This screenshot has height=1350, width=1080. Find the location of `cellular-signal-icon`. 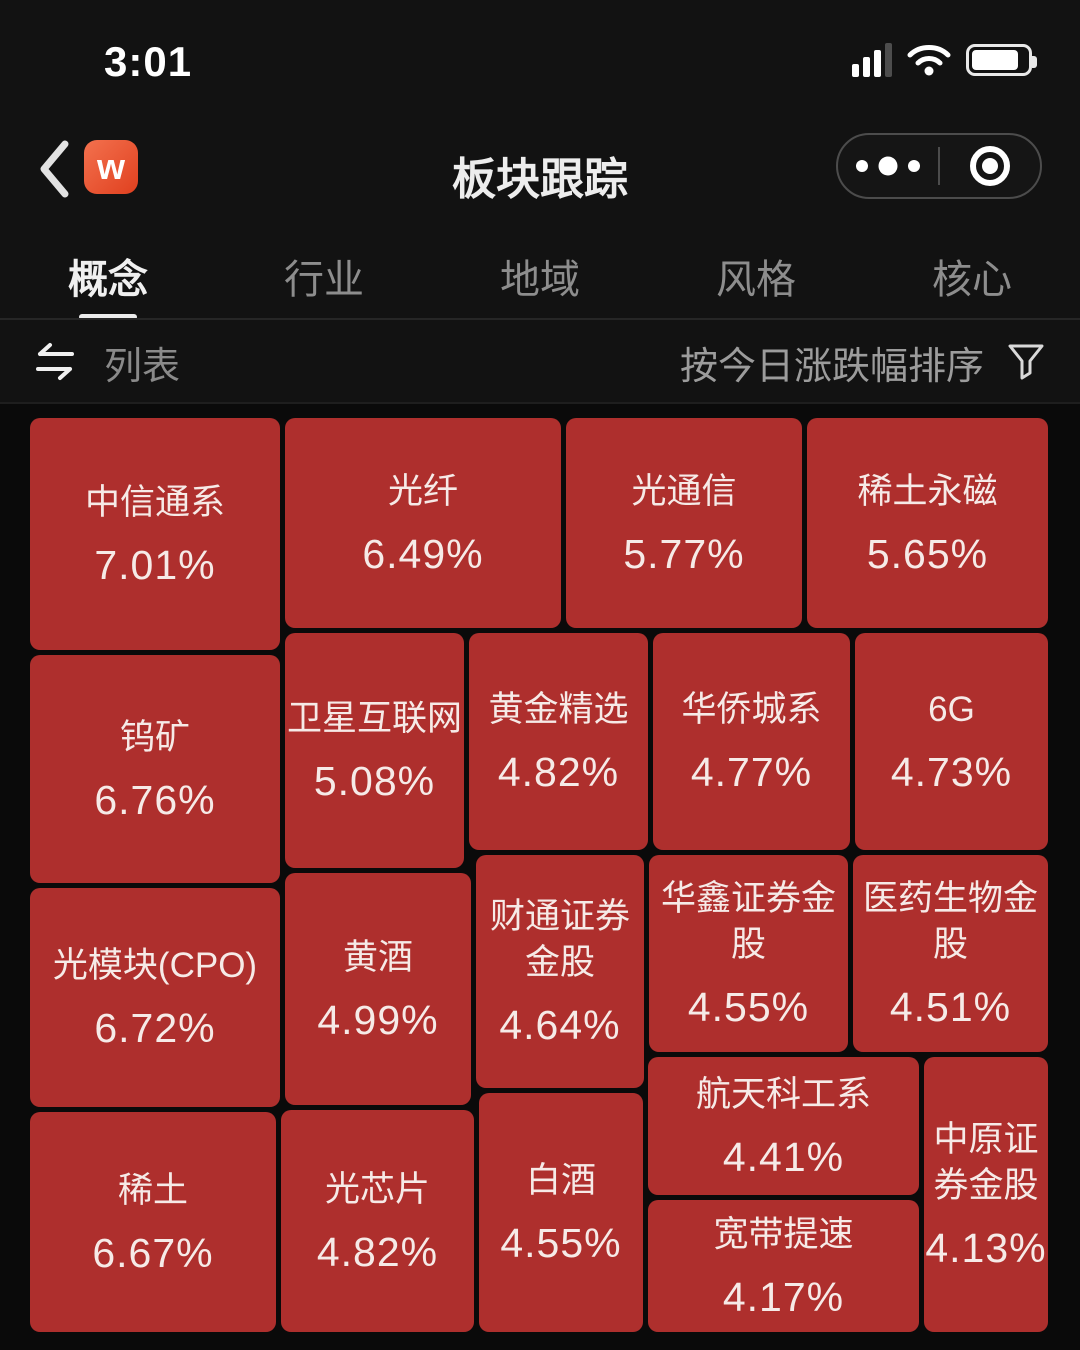

cellular-signal-icon is located at coordinates (872, 60).